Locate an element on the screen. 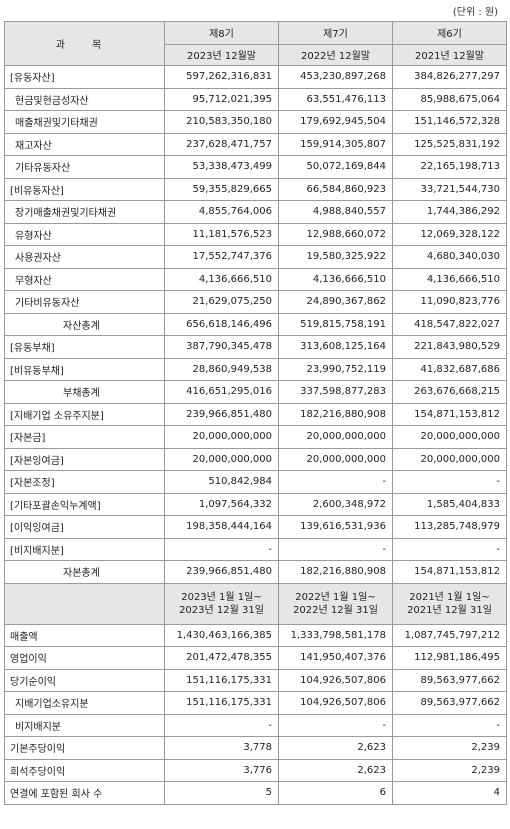 The width and height of the screenshot is (510, 829). row-value: 104,926,507,806 is located at coordinates (335, 680).